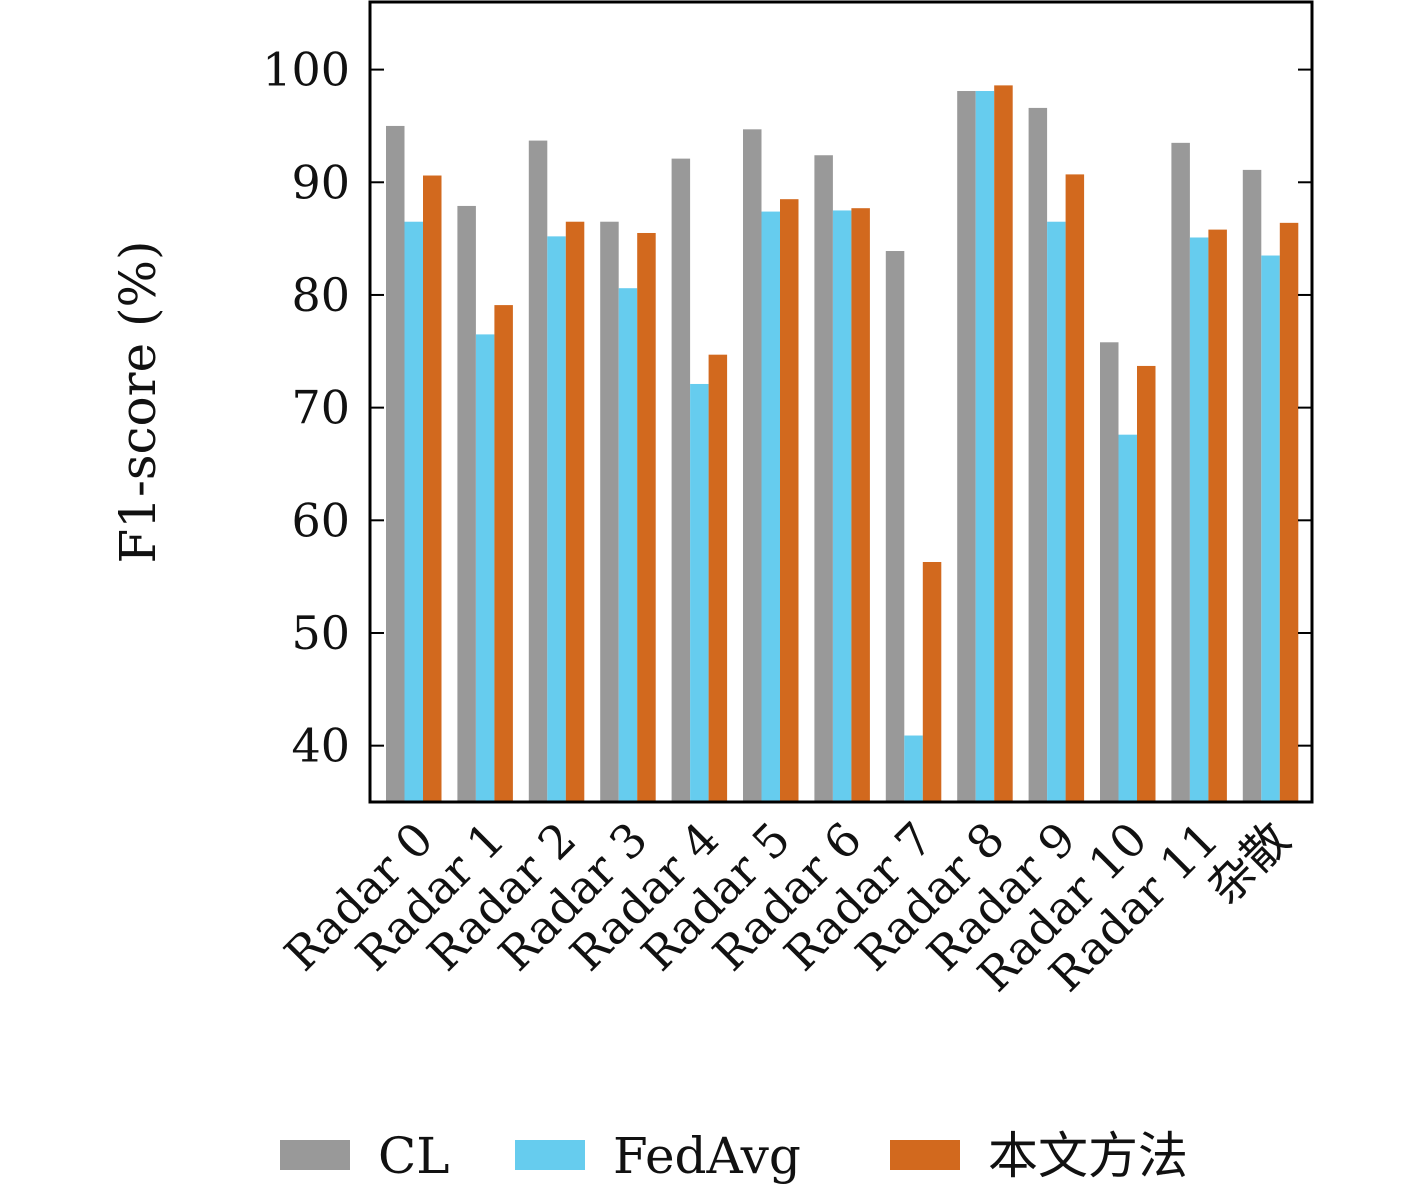  Describe the element at coordinates (320, 520) in the screenshot. I see `y-tick-label: 60` at that location.